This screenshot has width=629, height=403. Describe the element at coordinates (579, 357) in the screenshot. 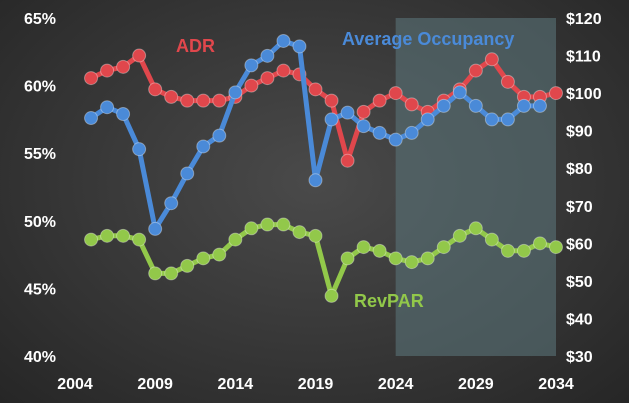

I see `right-axis-tick: $30` at that location.